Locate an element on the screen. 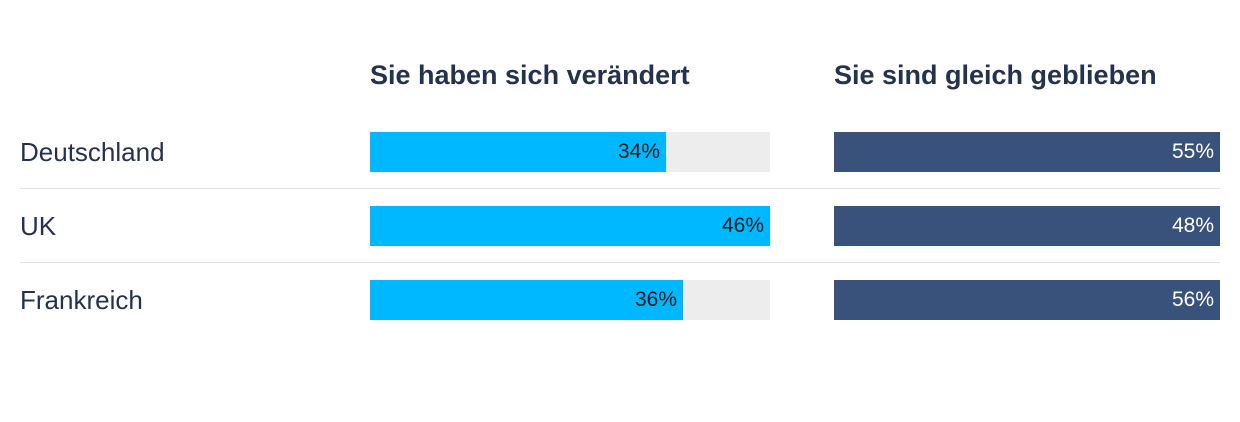 The height and width of the screenshot is (422, 1240). series-header-changed: Sie haben sich verändert is located at coordinates (530, 75).